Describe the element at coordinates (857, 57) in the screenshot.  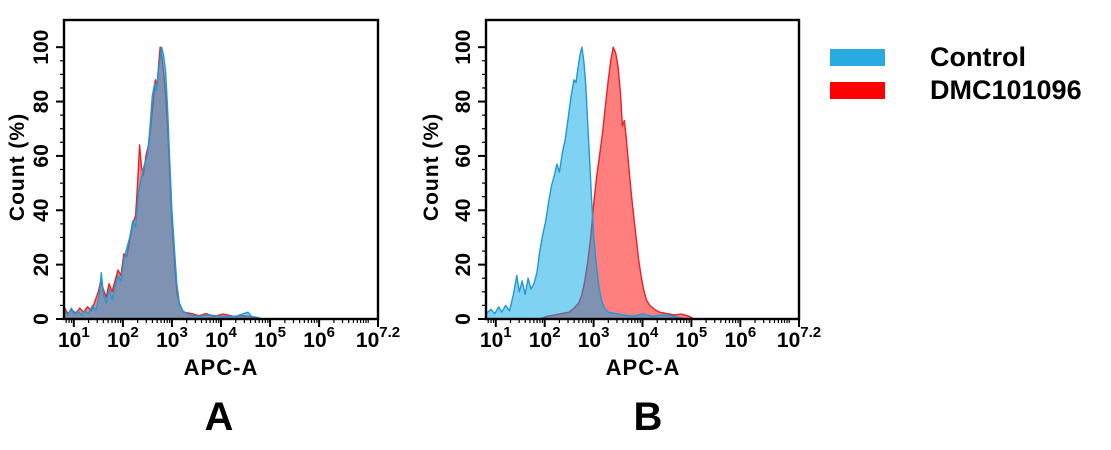
I see `control-color-swatch` at that location.